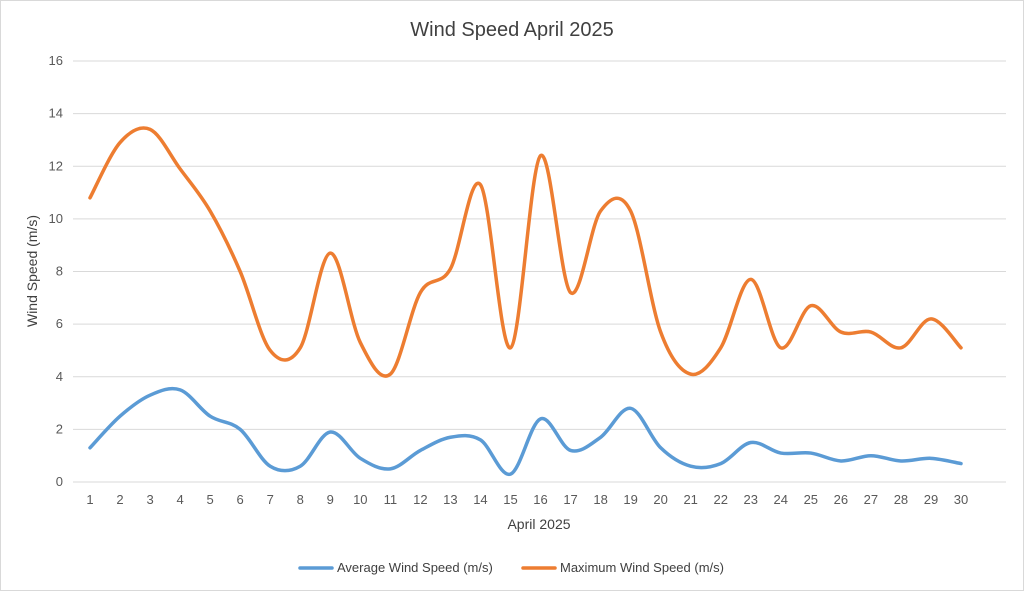 This screenshot has height=591, width=1024. What do you see at coordinates (450, 499) in the screenshot?
I see `x-tick-label: 13` at bounding box center [450, 499].